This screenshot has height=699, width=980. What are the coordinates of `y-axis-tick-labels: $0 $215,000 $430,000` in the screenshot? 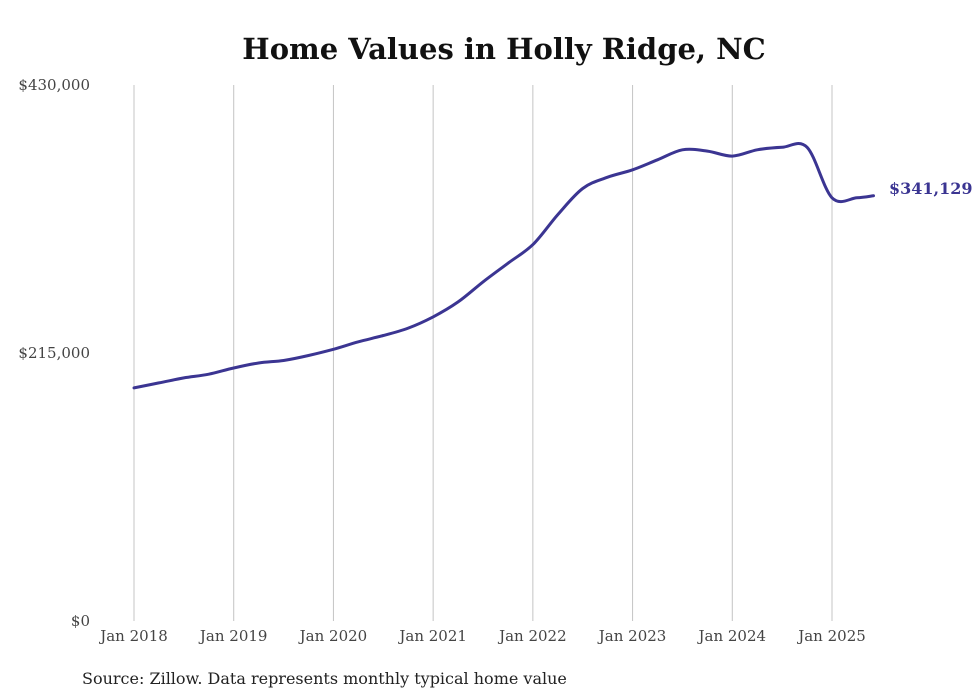 It's located at (54, 353).